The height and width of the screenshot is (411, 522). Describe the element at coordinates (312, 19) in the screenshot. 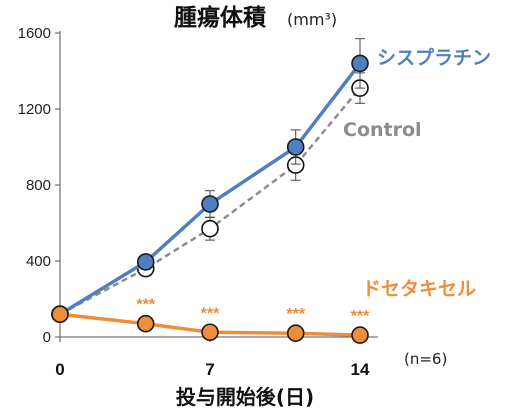

I see `chart-title-unit: (mm³)` at that location.